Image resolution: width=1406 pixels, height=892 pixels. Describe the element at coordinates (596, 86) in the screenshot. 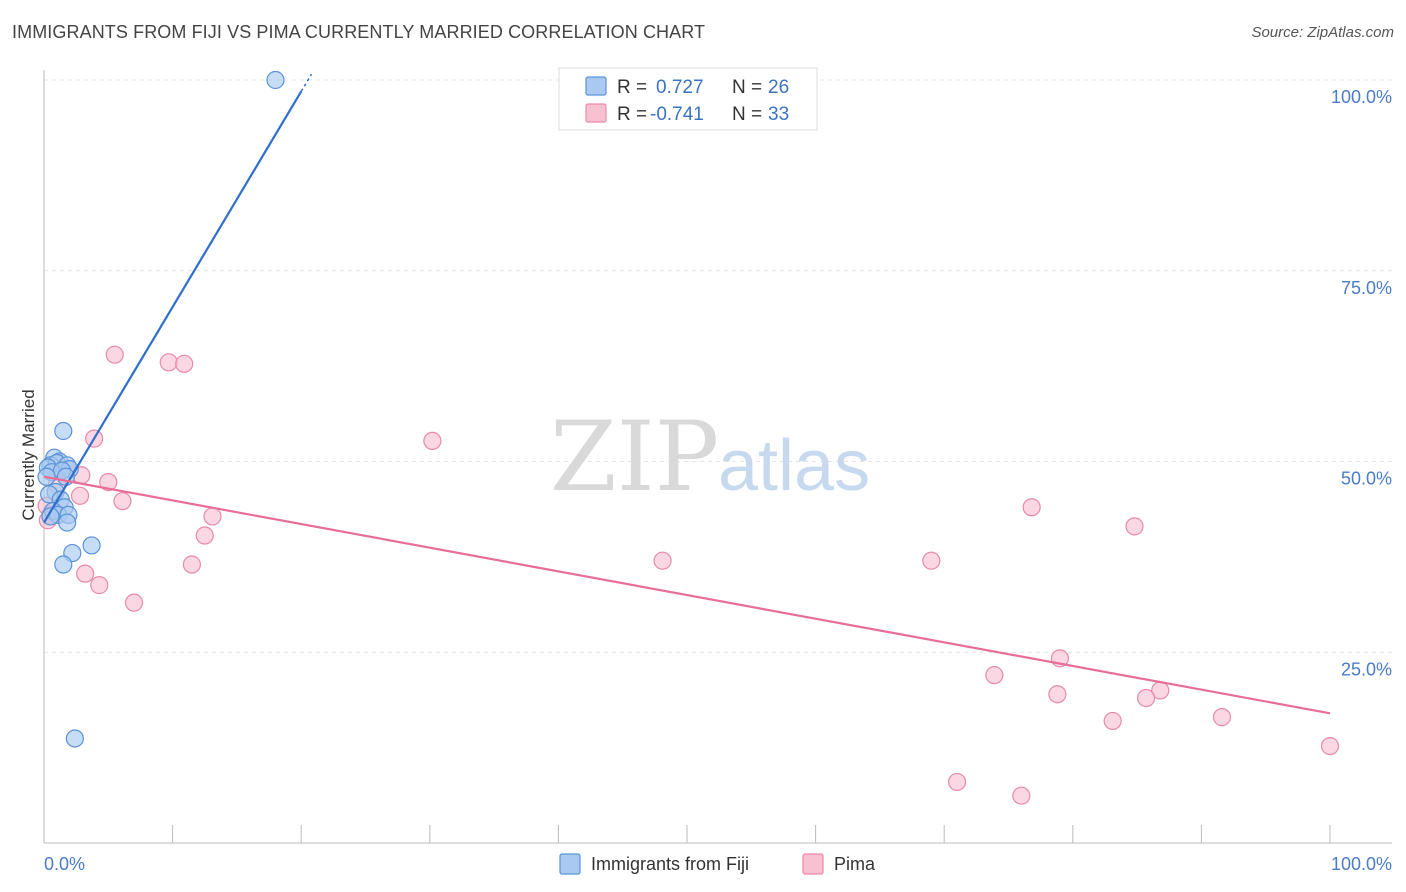

I see `legend-swatch-fiji` at that location.